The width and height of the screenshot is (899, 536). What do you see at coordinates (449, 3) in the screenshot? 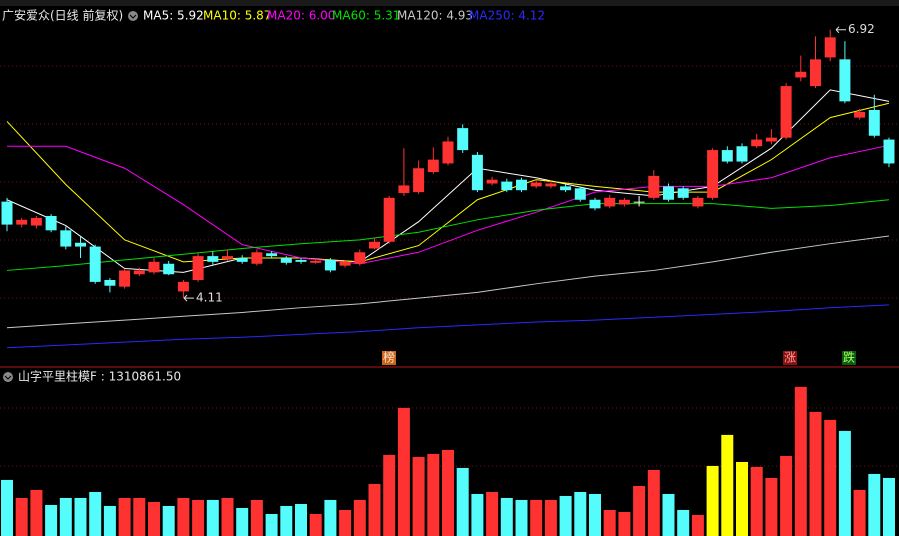
I see `toolbar` at bounding box center [449, 3].